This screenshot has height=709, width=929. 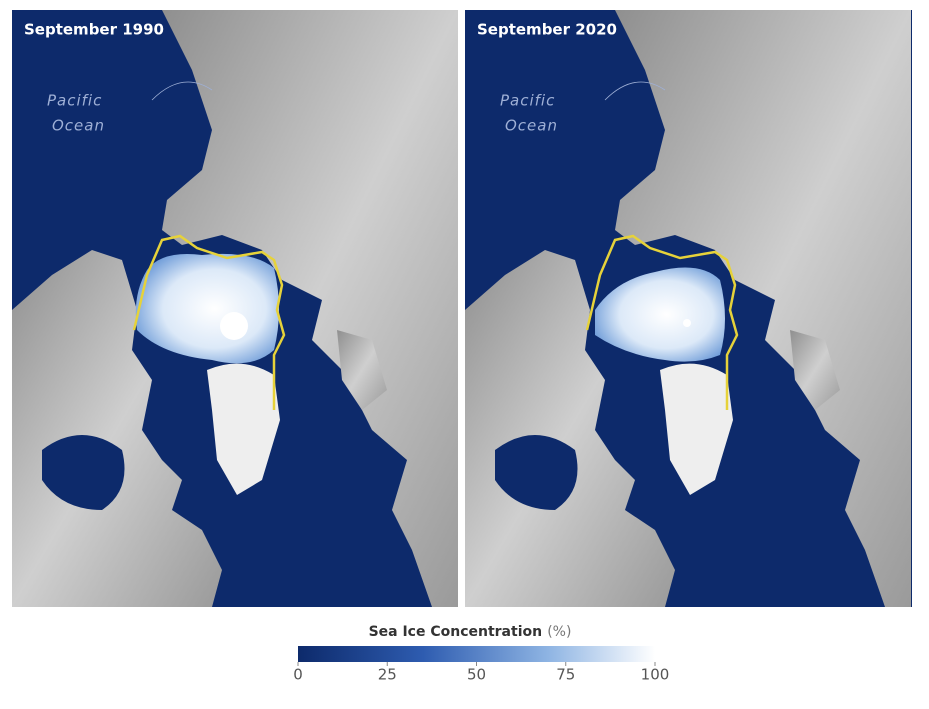 What do you see at coordinates (547, 30) in the screenshot?
I see `panel-title: September 2020` at bounding box center [547, 30].